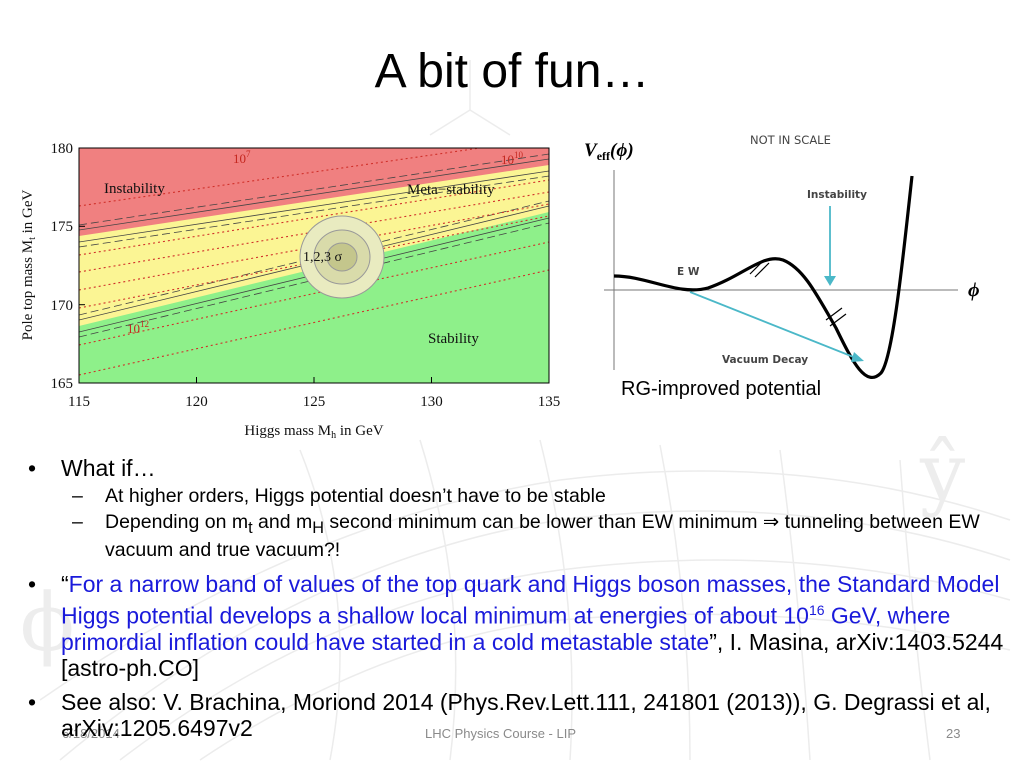  Describe the element at coordinates (451, 190) in the screenshot. I see `metastability-label: Meta−stability` at that location.